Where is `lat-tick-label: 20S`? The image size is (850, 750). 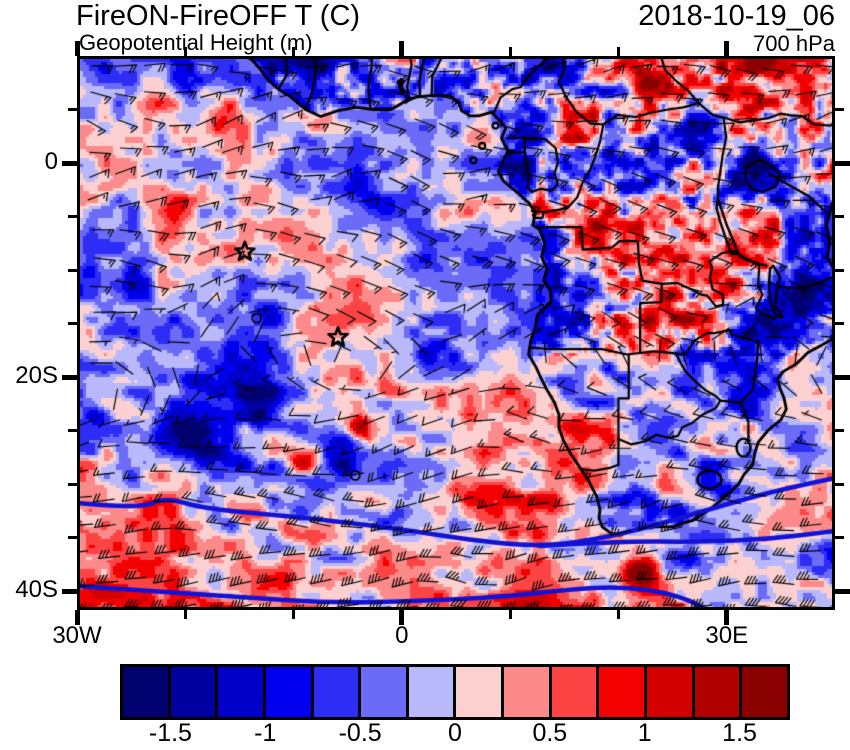
lat-tick-label: 20S is located at coordinates (36, 375).